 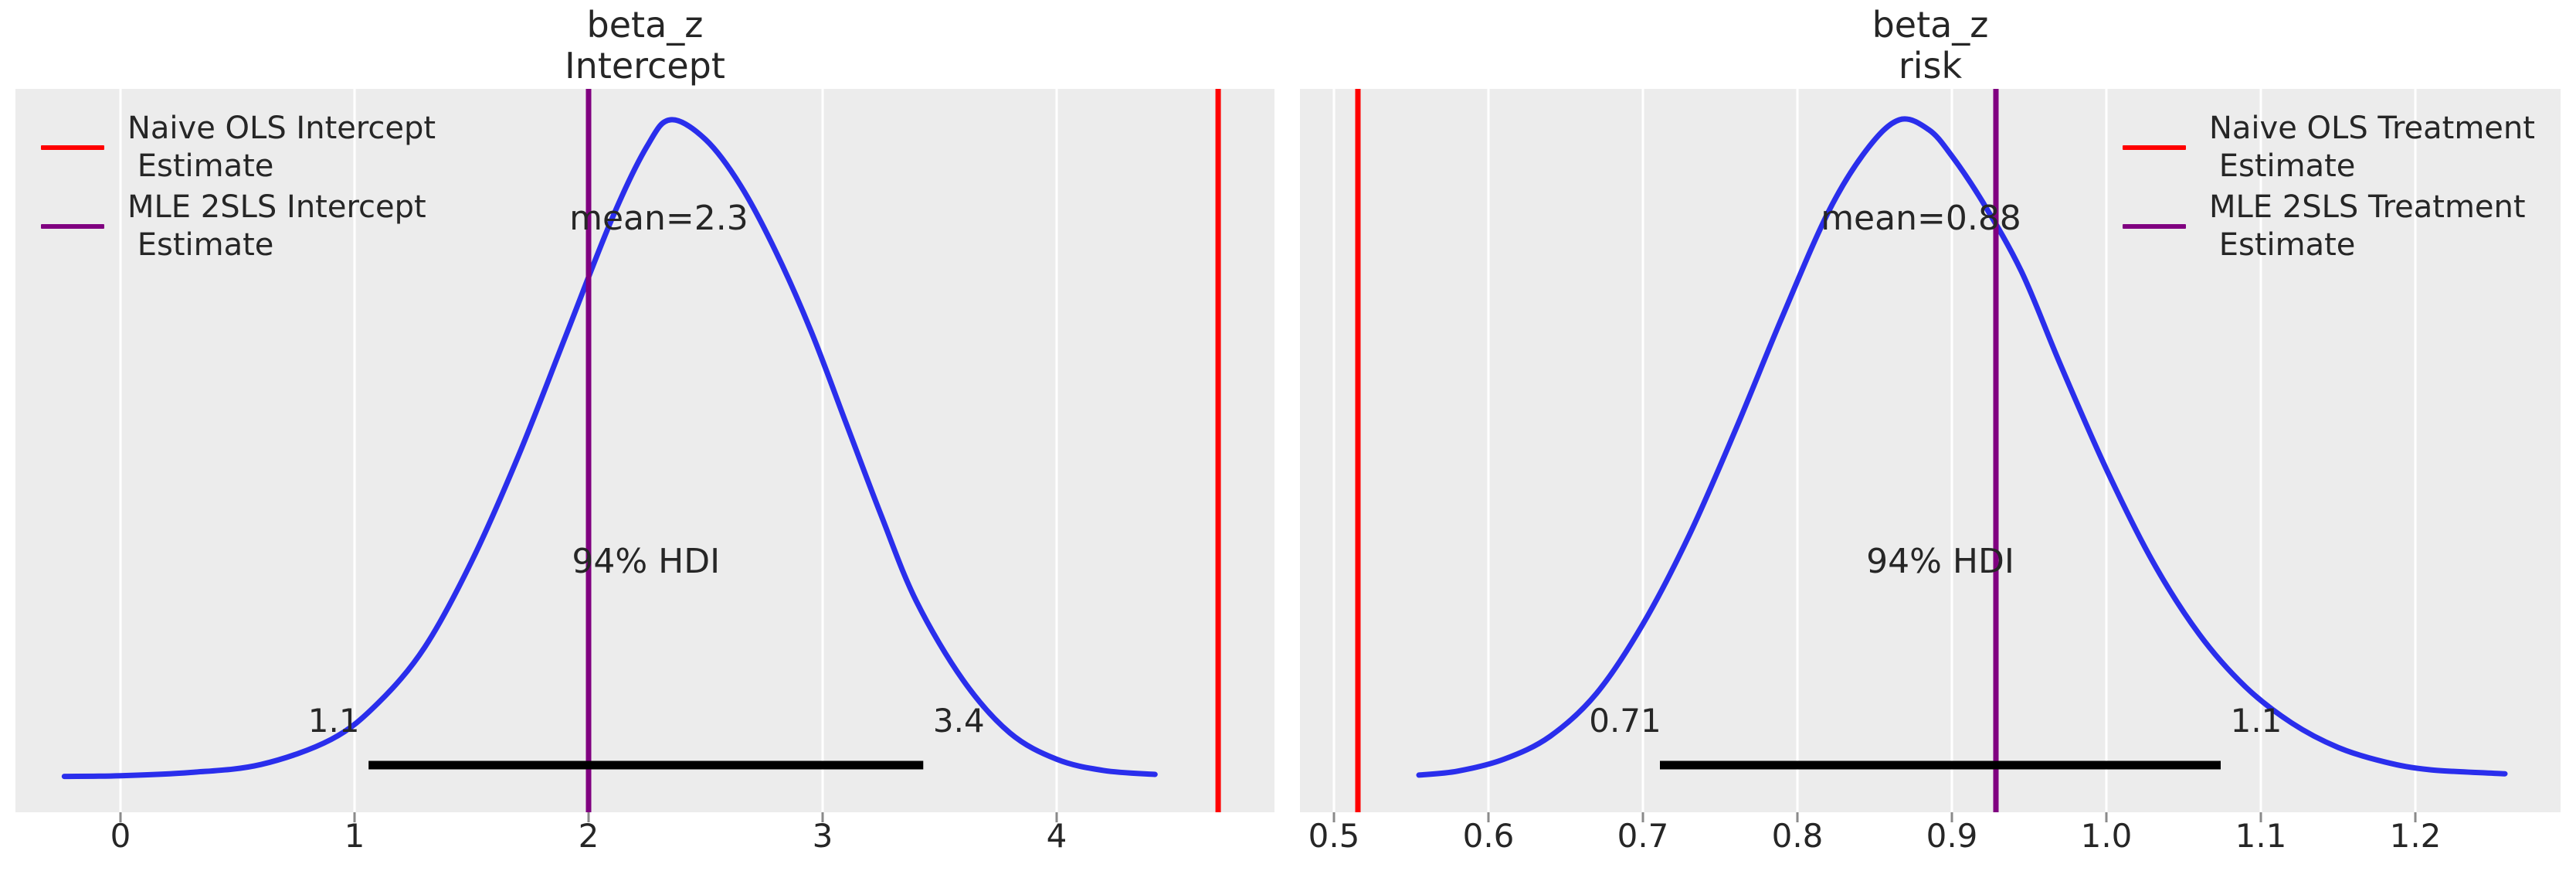 I want to click on x-tick-label: 1.0, so click(x=2107, y=836).